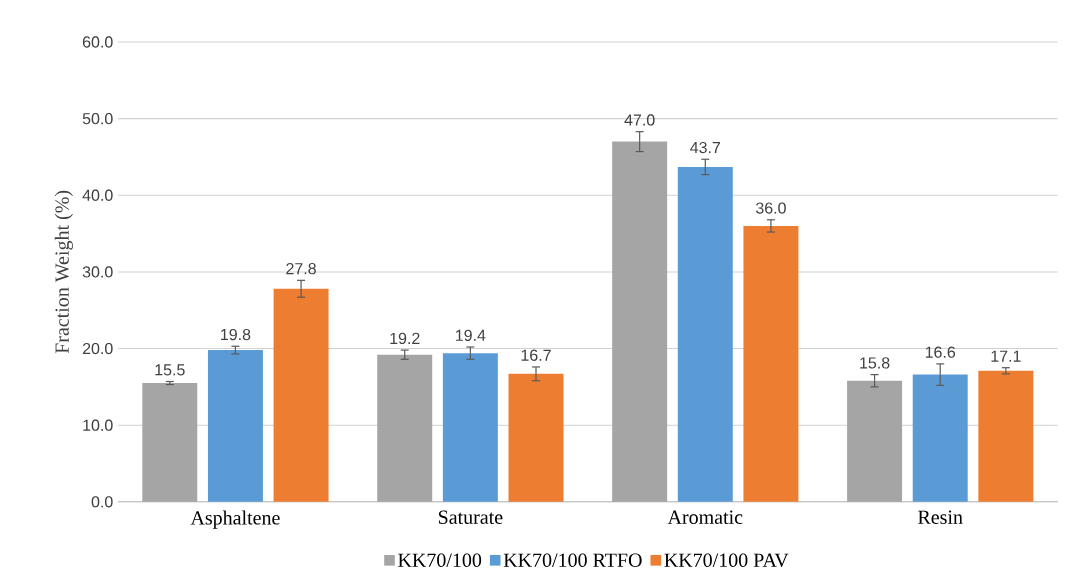 This screenshot has width=1073, height=577. What do you see at coordinates (726, 560) in the screenshot?
I see `legend-label: KK70/100 PAV` at bounding box center [726, 560].